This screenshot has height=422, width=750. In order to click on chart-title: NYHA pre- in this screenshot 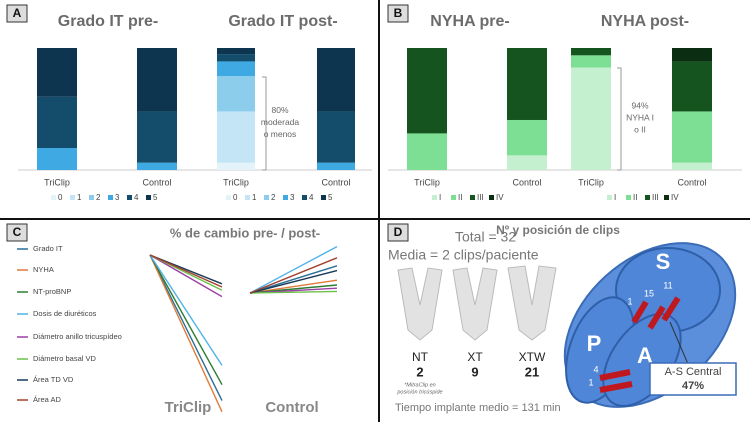, I will do `click(469, 21)`.